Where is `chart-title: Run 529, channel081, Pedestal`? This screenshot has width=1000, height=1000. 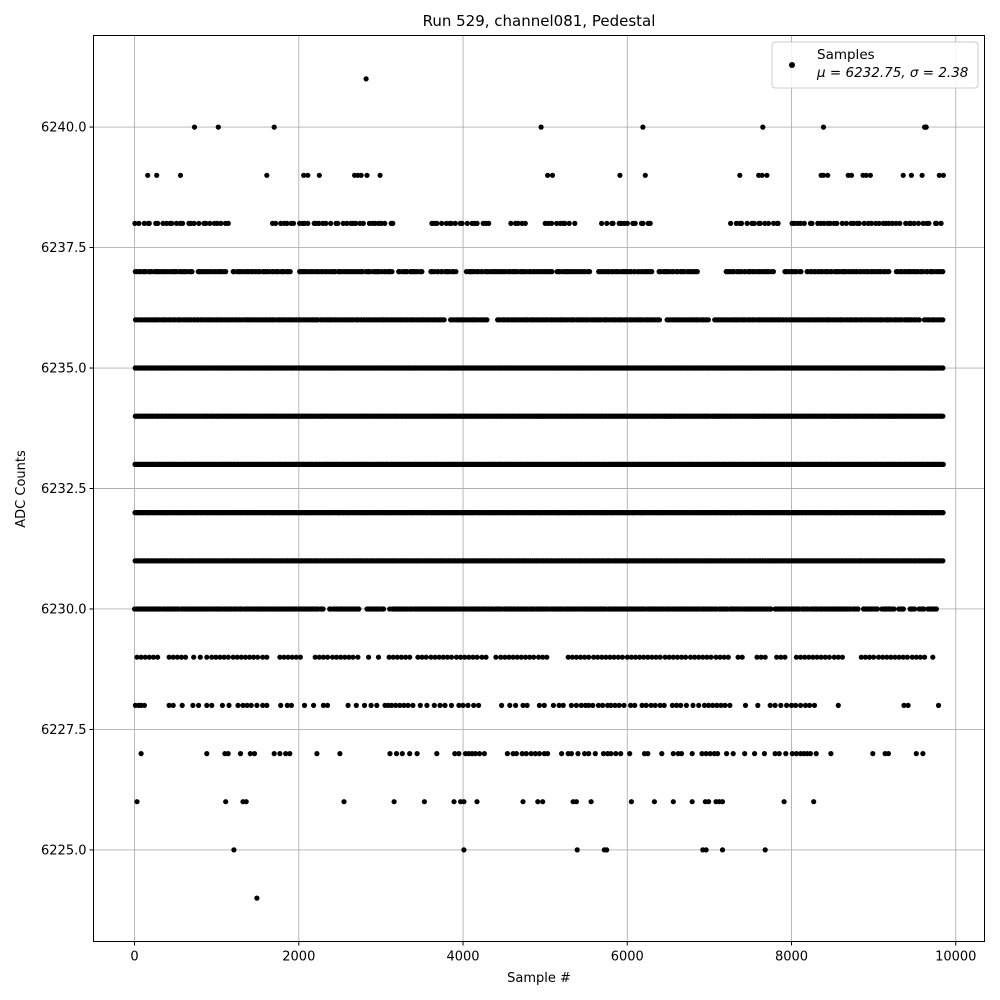 chart-title: Run 529, channel081, Pedestal is located at coordinates (539, 21).